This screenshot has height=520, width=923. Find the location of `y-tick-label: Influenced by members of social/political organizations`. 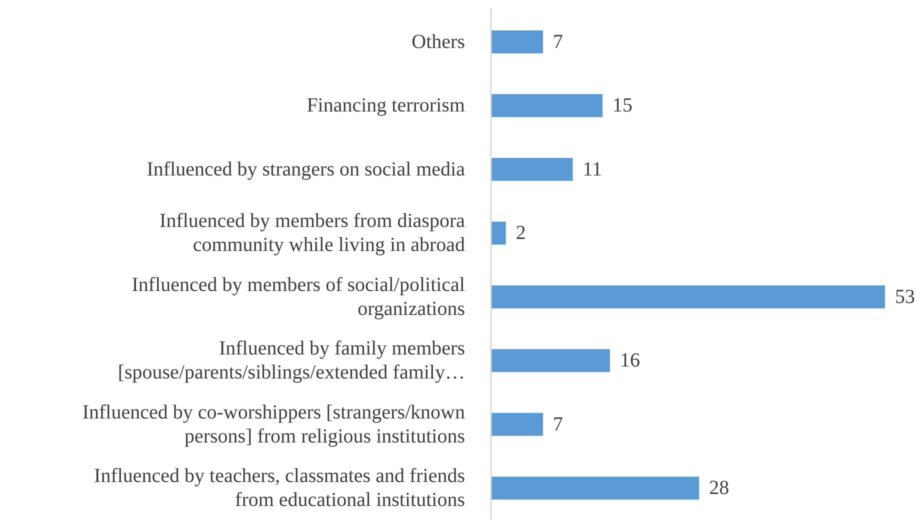

y-tick-label: Influenced by members of social/political organizations is located at coordinates (299, 297).